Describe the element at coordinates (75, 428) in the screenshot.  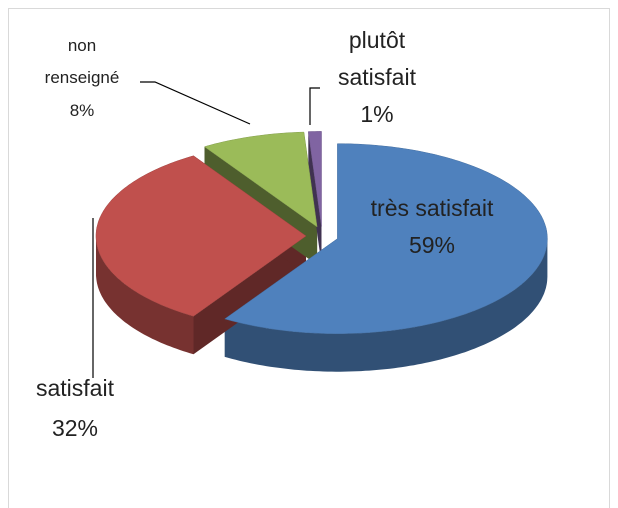
I see `value-label: 32%` at that location.